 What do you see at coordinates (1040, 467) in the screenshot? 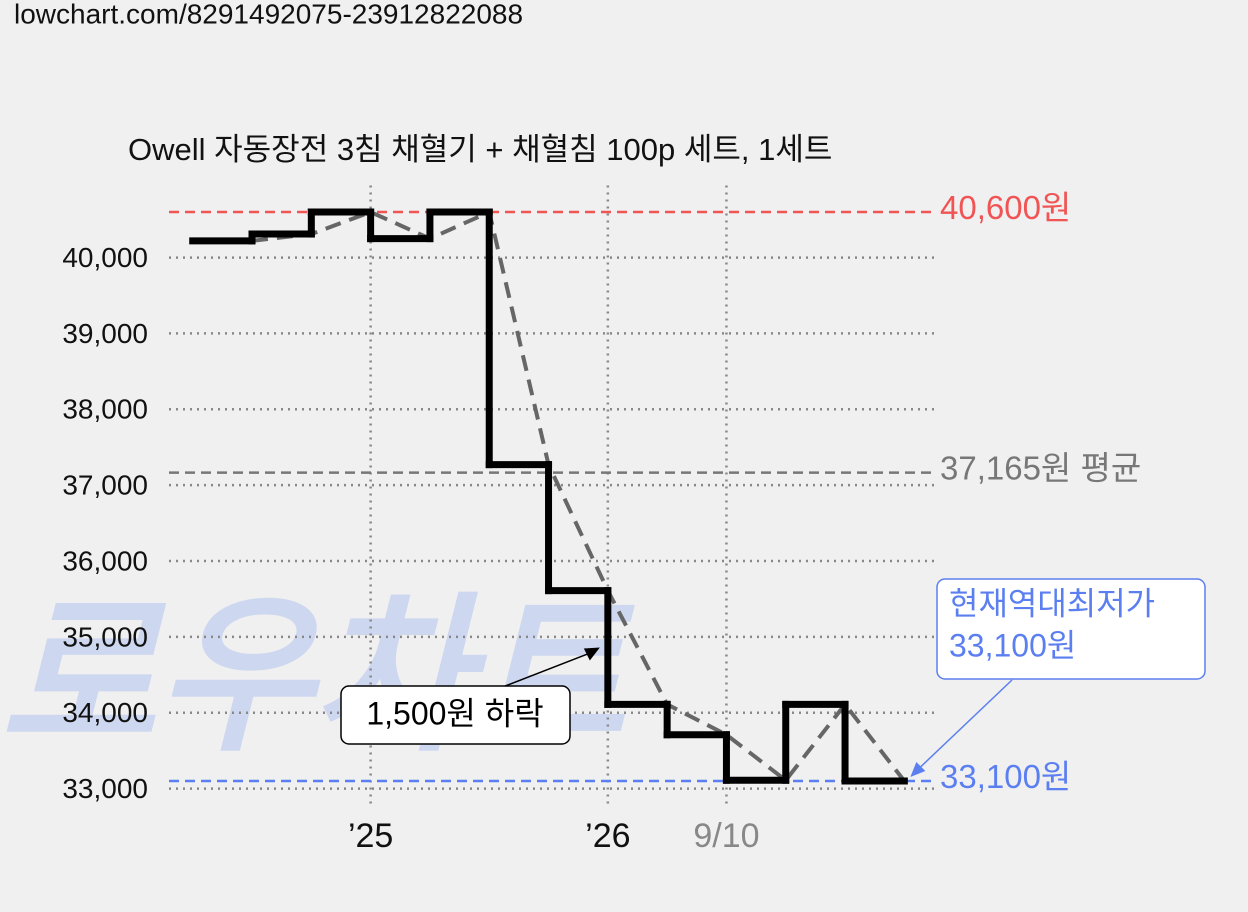
I see `reference-label: 37,165원 평균` at bounding box center [1040, 467].